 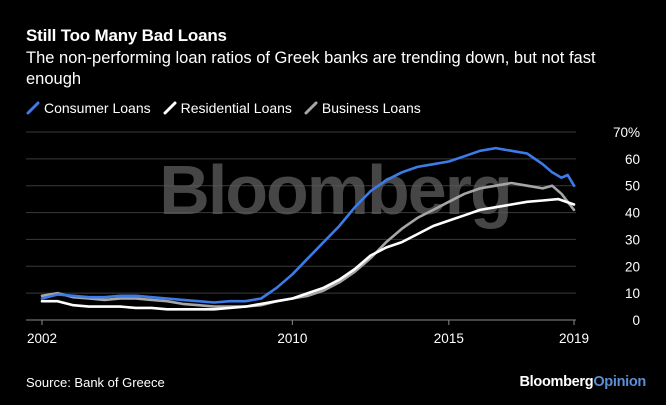 I want to click on legend-label-consumer: Consumer Loans, so click(x=97, y=108).